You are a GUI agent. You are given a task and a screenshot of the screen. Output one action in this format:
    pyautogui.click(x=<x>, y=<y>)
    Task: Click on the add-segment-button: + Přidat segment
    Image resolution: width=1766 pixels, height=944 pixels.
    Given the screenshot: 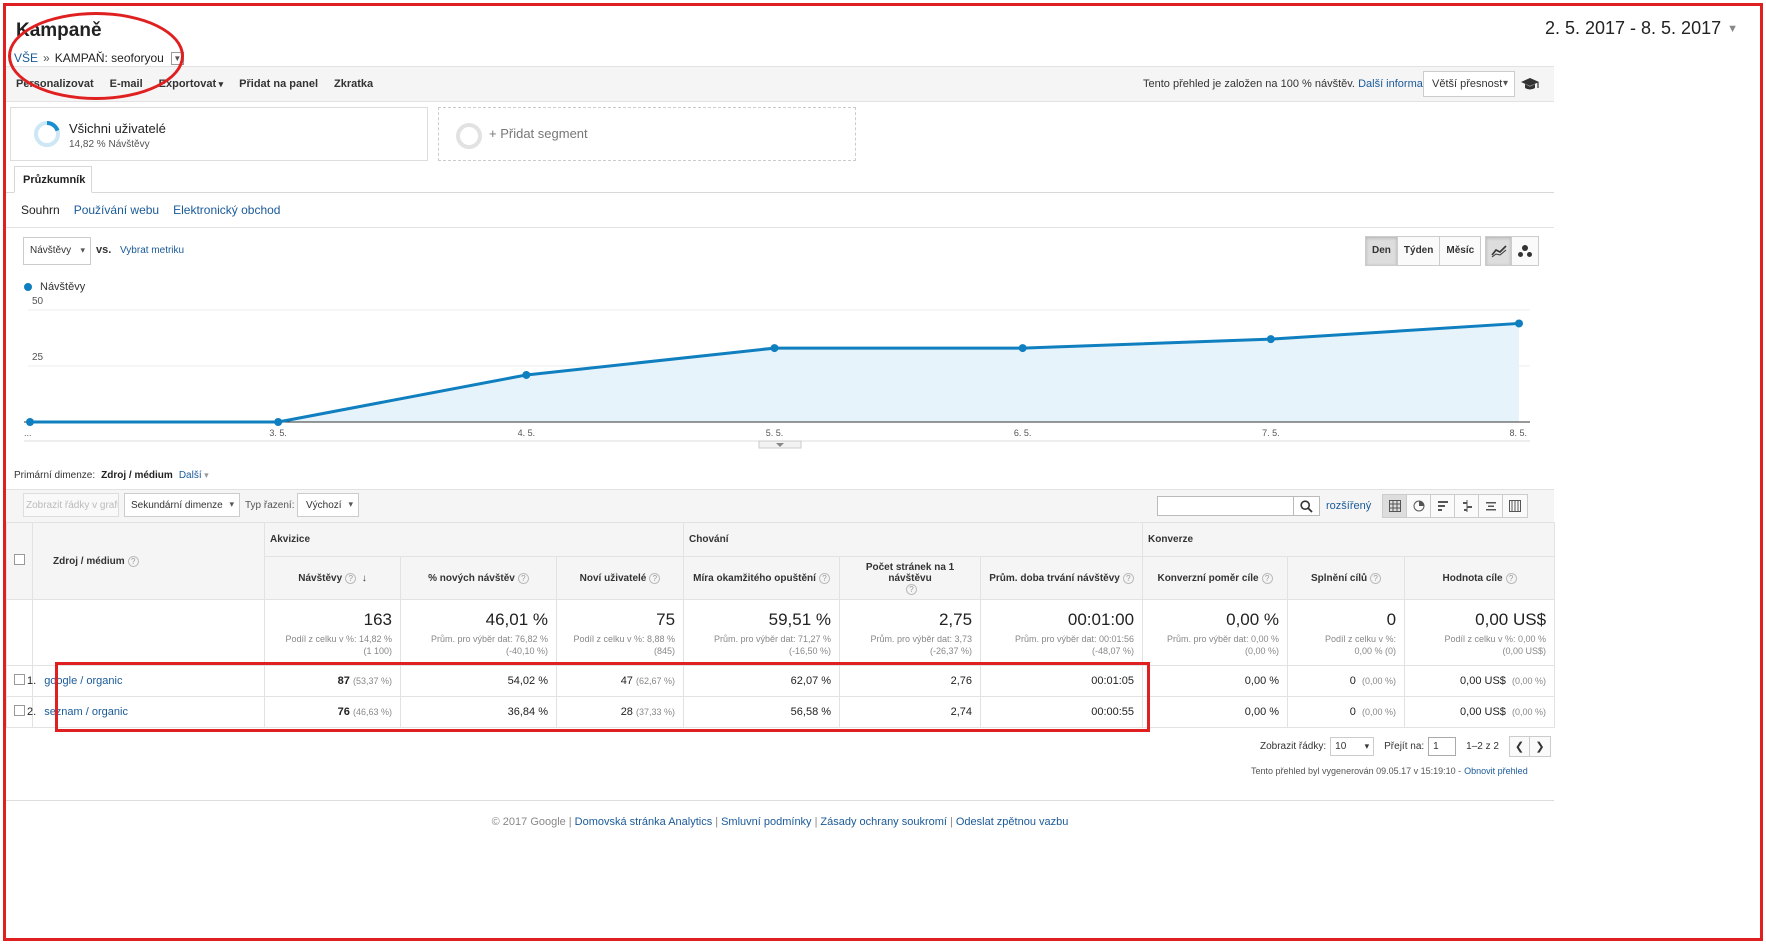 What is the action you would take?
    pyautogui.click(x=647, y=134)
    